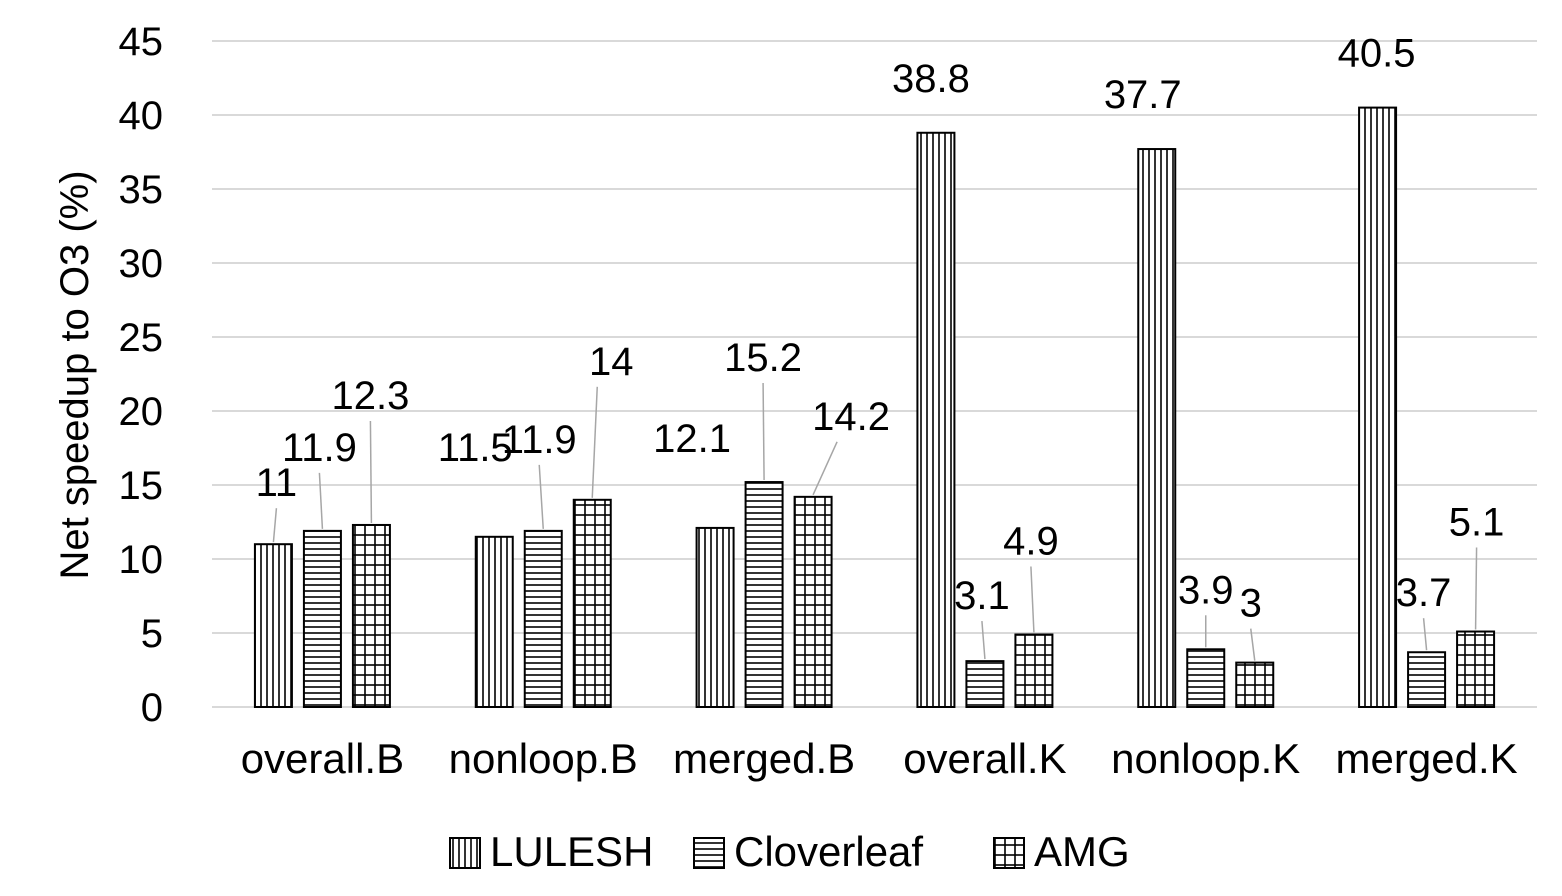 The width and height of the screenshot is (1562, 896). Describe the element at coordinates (1082, 851) in the screenshot. I see `legend-label-amg: AMG` at that location.